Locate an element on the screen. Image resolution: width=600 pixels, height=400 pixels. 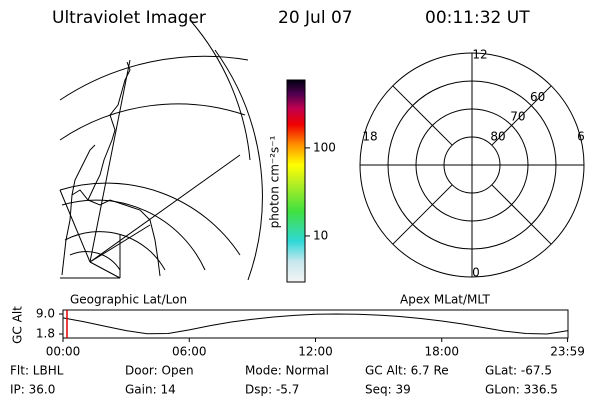
mlt-label: 0 is located at coordinates (476, 273).